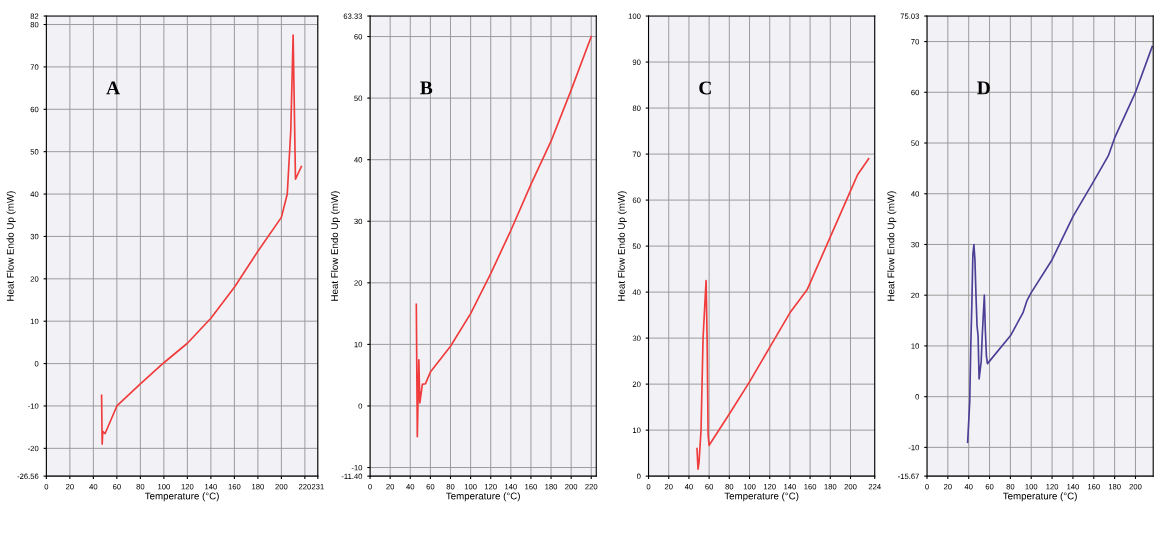 The height and width of the screenshot is (535, 1159). Describe the element at coordinates (426, 88) in the screenshot. I see `annotation: B` at that location.